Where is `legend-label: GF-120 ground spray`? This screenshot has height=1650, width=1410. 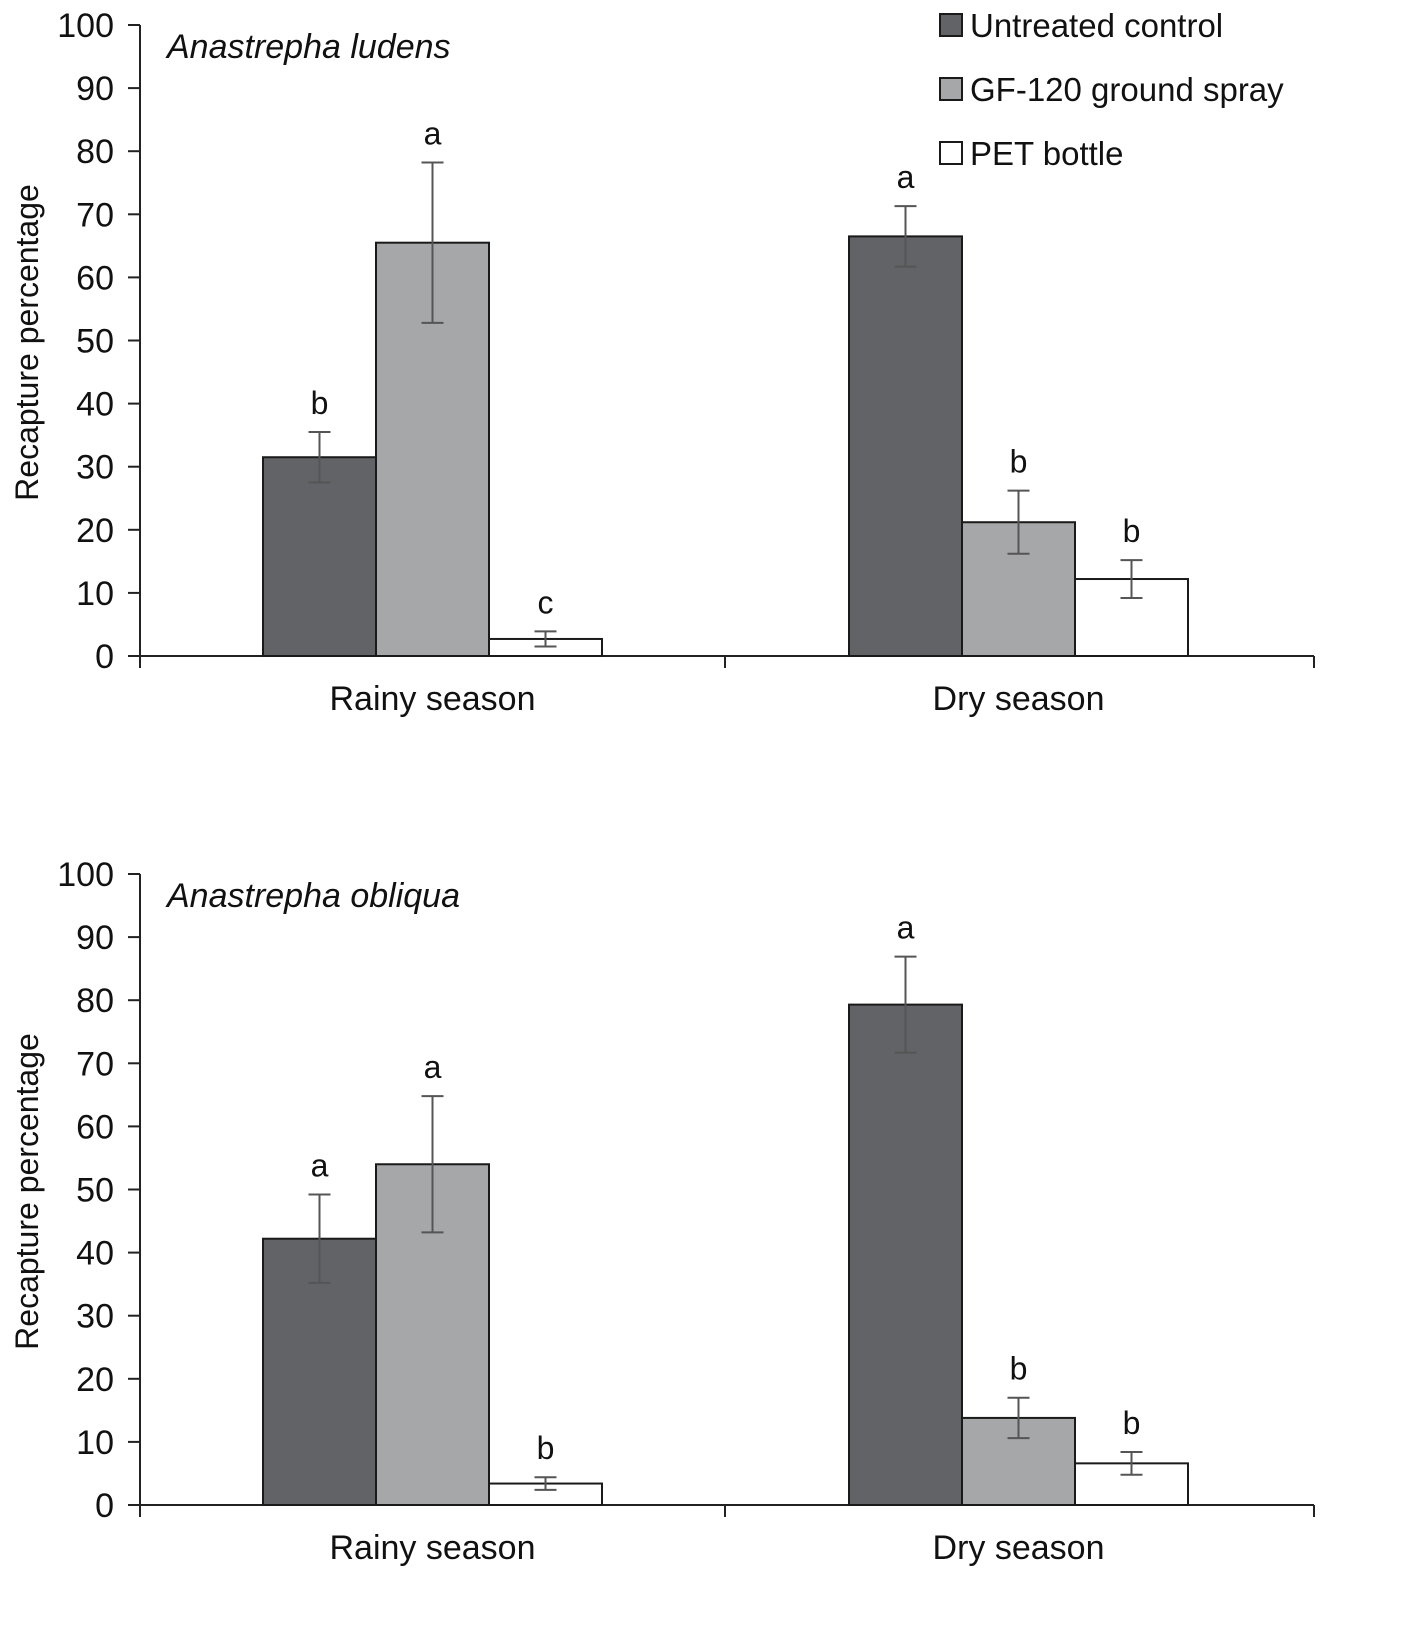
legend-label: GF-120 ground spray is located at coordinates (1127, 89).